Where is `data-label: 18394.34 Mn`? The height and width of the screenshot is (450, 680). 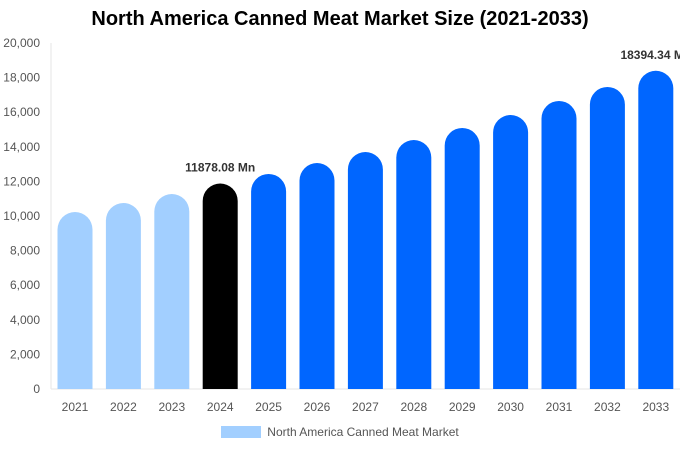 data-label: 18394.34 Mn is located at coordinates (650, 55).